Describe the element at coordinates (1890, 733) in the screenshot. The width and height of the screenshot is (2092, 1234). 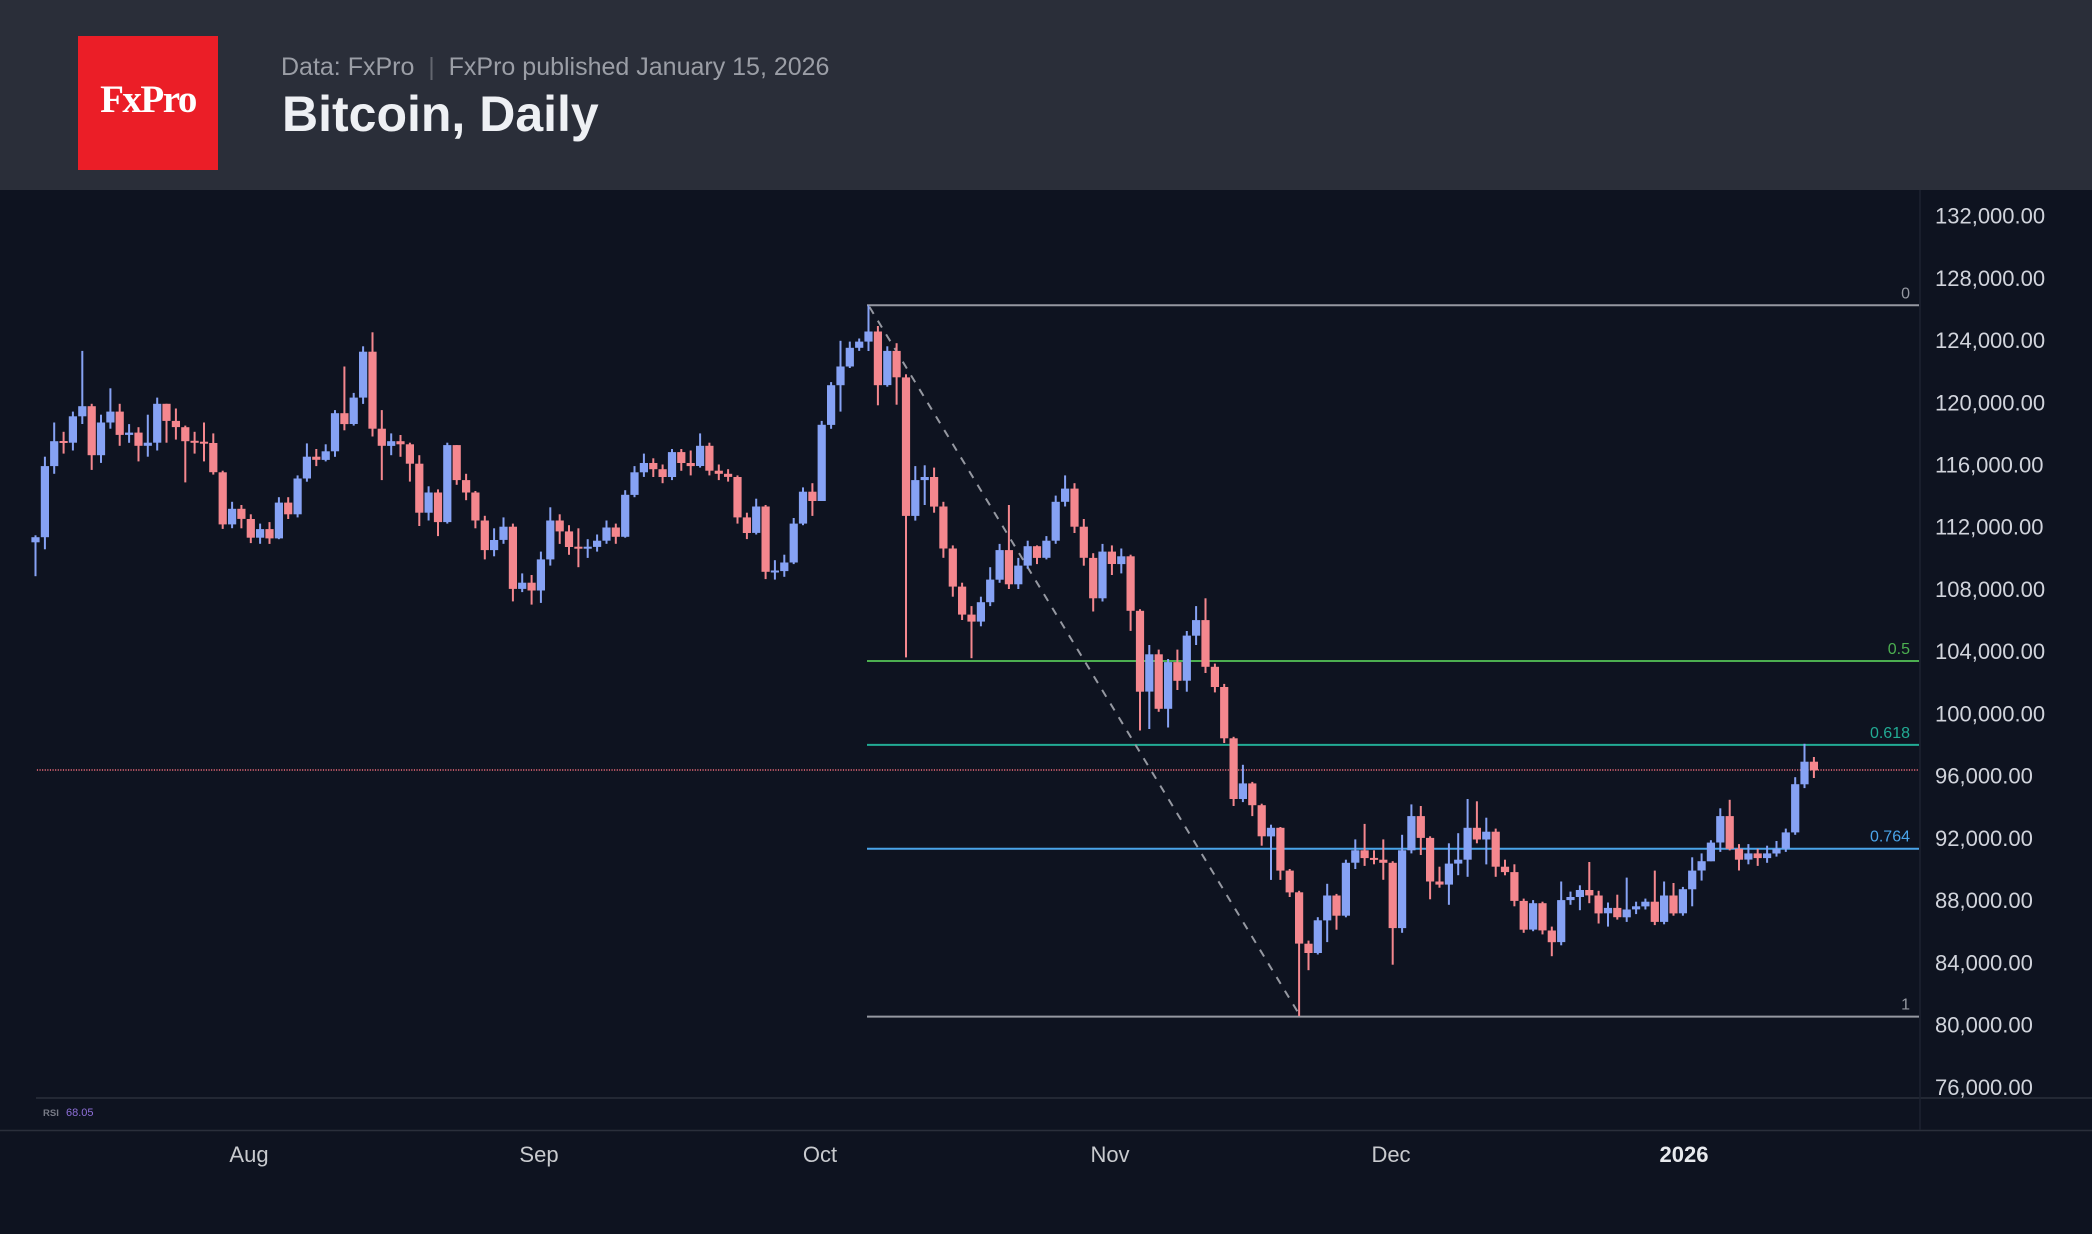
I see `svg-text: 0.618` at that location.